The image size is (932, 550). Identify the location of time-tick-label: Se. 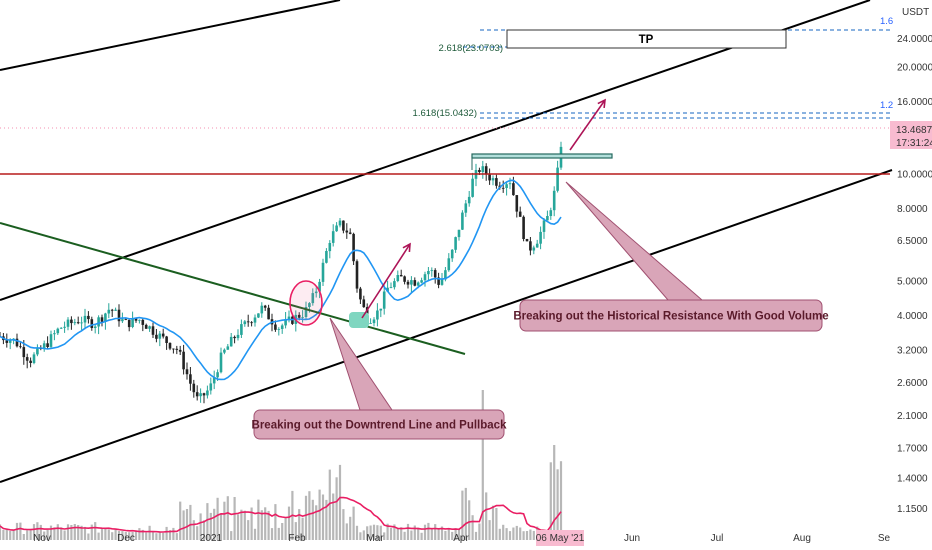
(884, 538).